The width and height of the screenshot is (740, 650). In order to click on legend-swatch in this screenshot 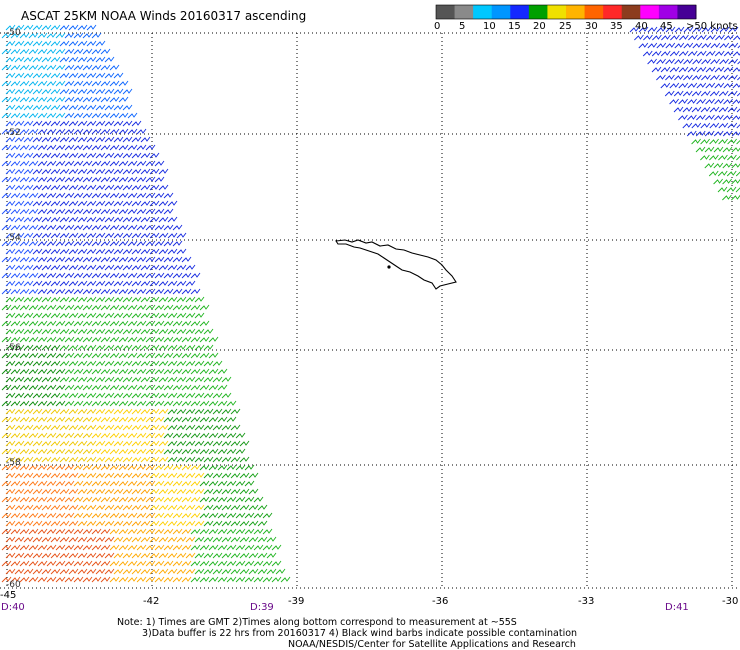, I will do `click(446, 12)`.